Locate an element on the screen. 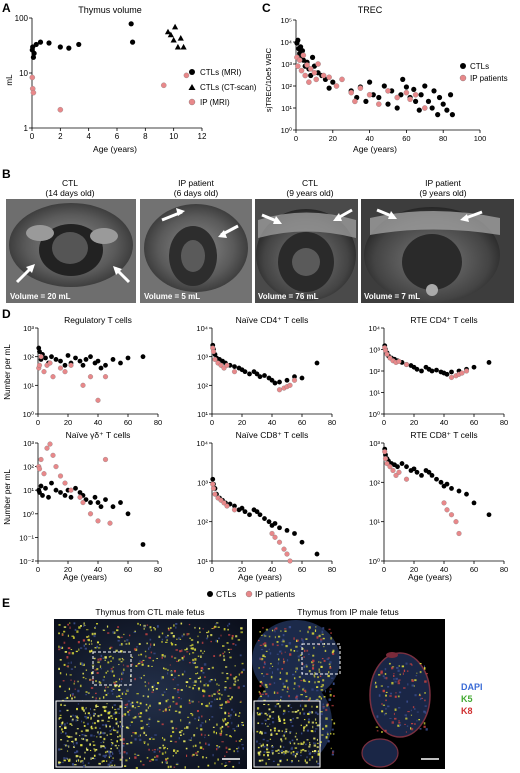  chart-c-xtick: 40 is located at coordinates (369, 138).